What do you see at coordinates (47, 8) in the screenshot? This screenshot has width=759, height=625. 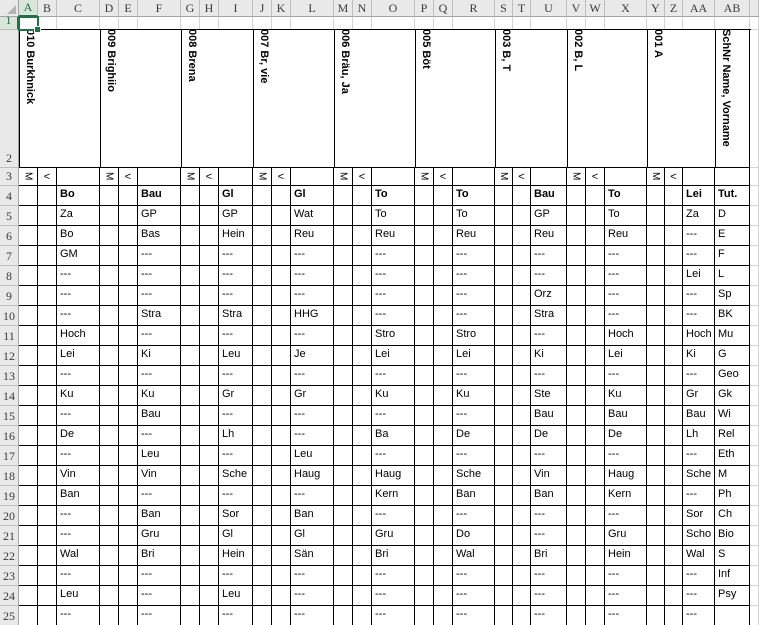 I see `col-header-B: B` at bounding box center [47, 8].